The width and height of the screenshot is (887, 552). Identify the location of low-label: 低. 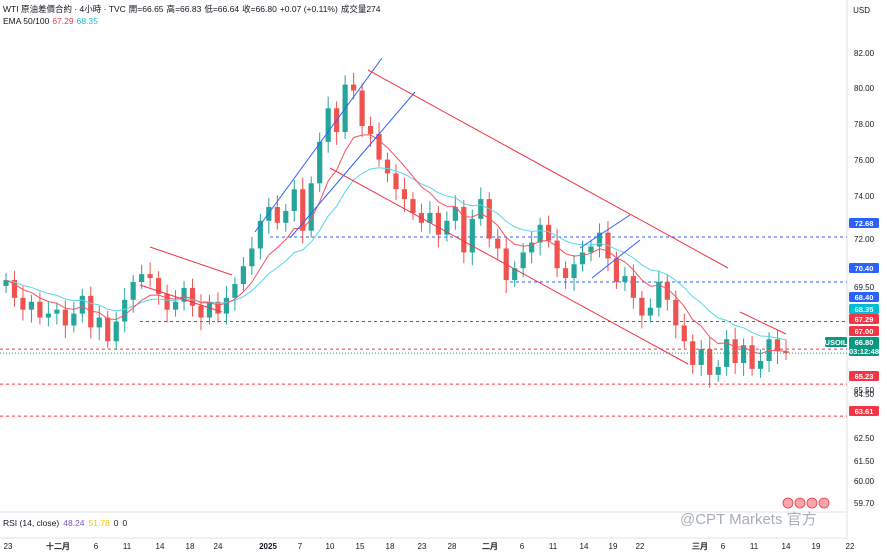
(208, 9).